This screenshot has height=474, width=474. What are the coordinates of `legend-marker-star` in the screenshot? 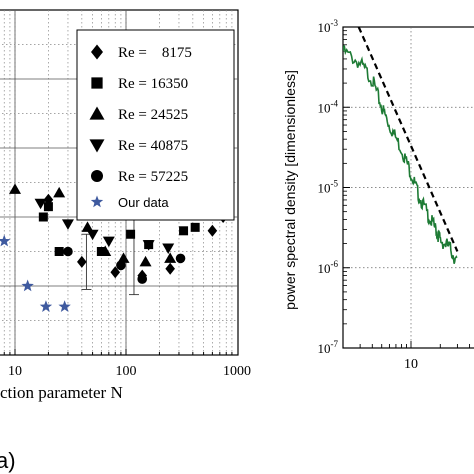 It's located at (97, 201).